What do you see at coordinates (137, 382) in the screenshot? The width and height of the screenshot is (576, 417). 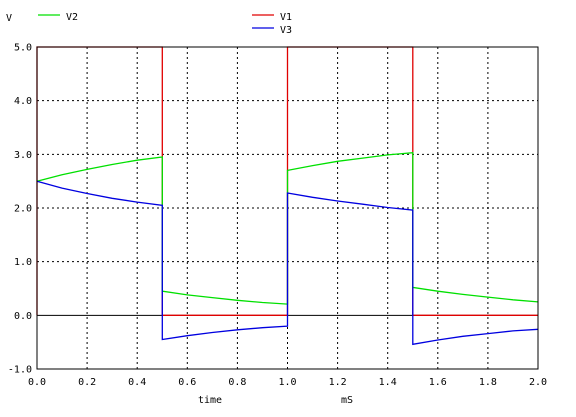 I see `x-tick-label: 0.4` at bounding box center [137, 382].